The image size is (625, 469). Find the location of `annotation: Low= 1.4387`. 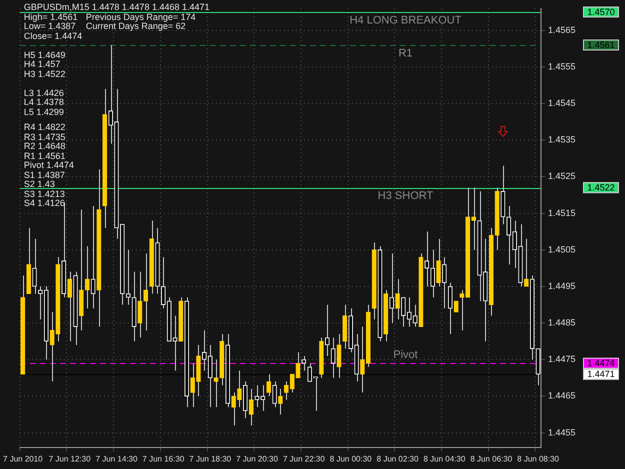

annotation: Low= 1.4387 is located at coordinates (50, 26).